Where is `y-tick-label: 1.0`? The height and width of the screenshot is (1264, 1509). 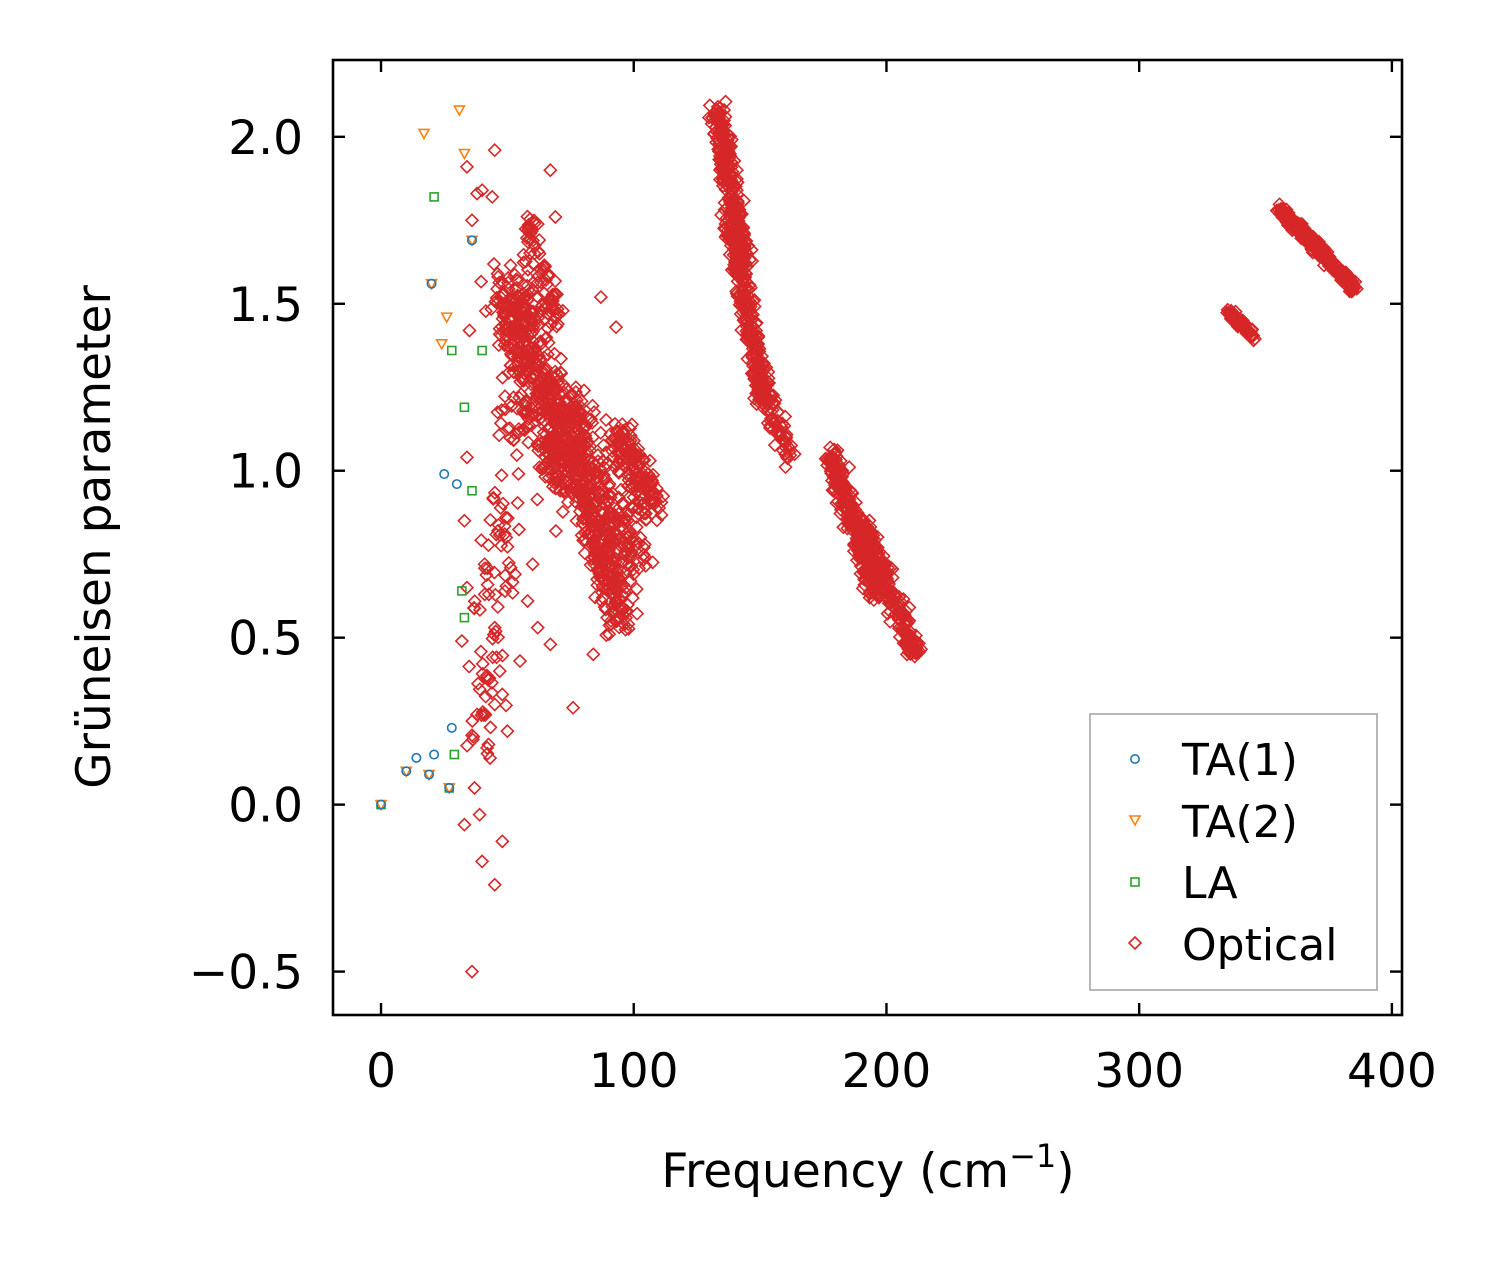 y-tick-label: 1.0 is located at coordinates (265, 472).